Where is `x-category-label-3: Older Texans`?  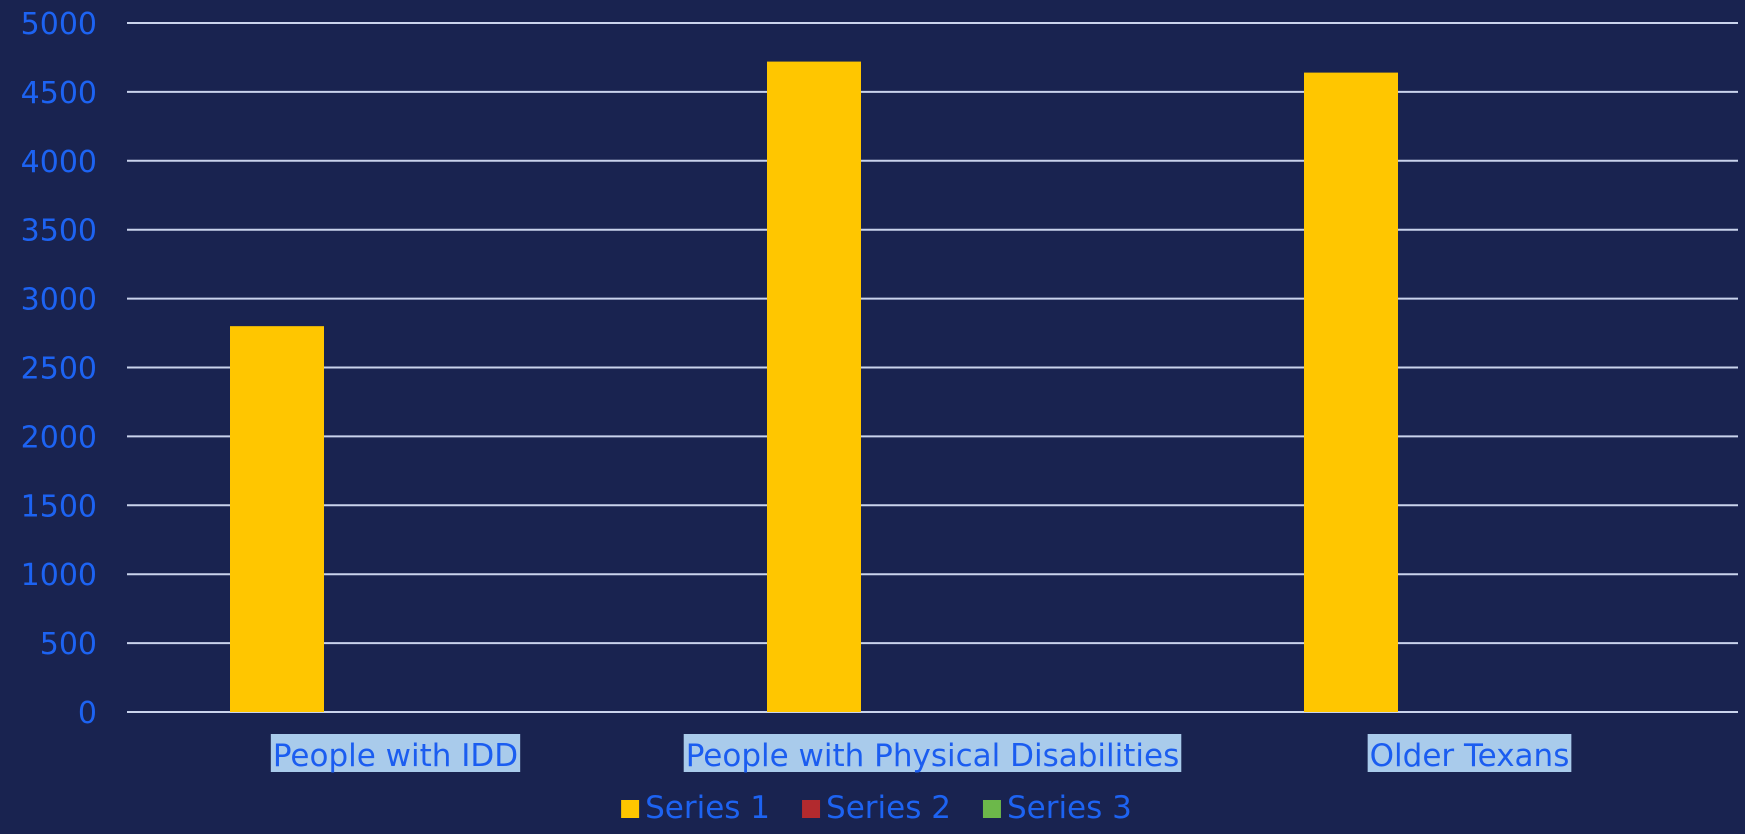
x-category-label-3: Older Texans is located at coordinates (1470, 756).